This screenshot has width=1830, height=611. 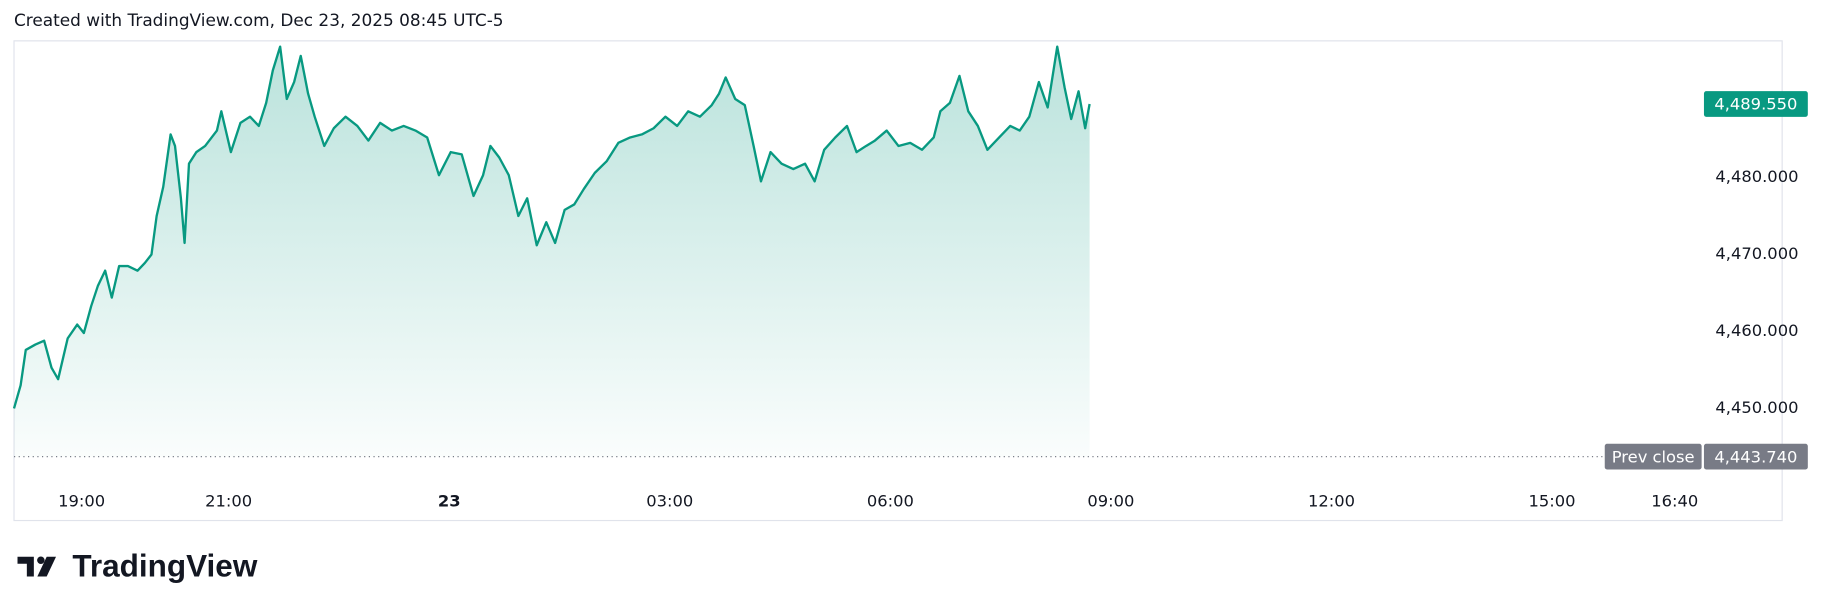 I want to click on x-tick-label: 21:00, so click(x=228, y=500).